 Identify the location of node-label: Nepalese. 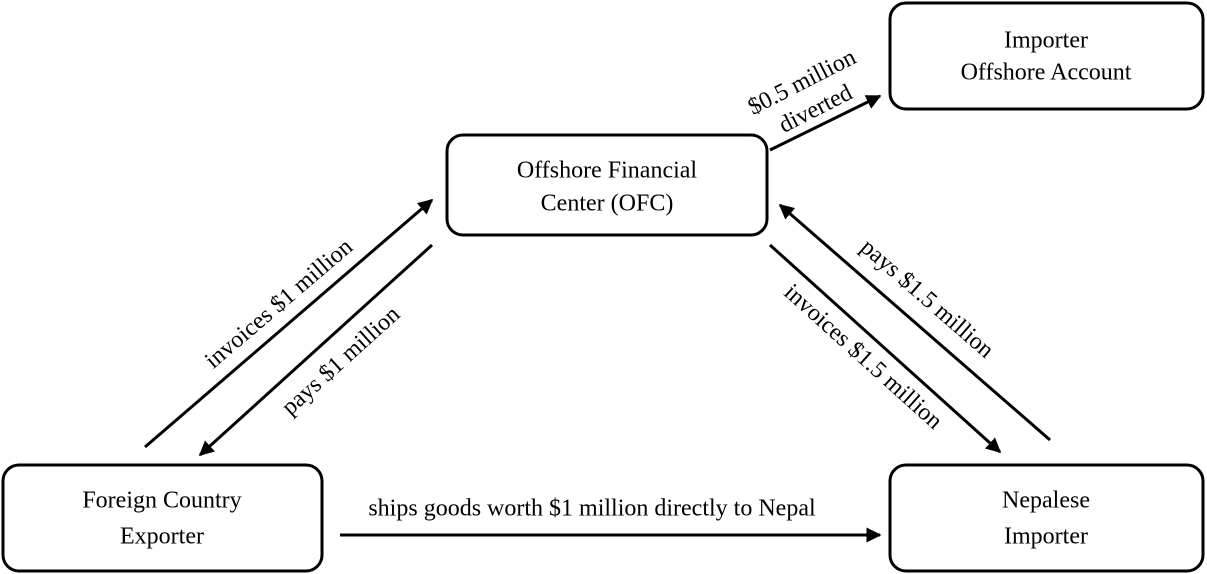
(1046, 501).